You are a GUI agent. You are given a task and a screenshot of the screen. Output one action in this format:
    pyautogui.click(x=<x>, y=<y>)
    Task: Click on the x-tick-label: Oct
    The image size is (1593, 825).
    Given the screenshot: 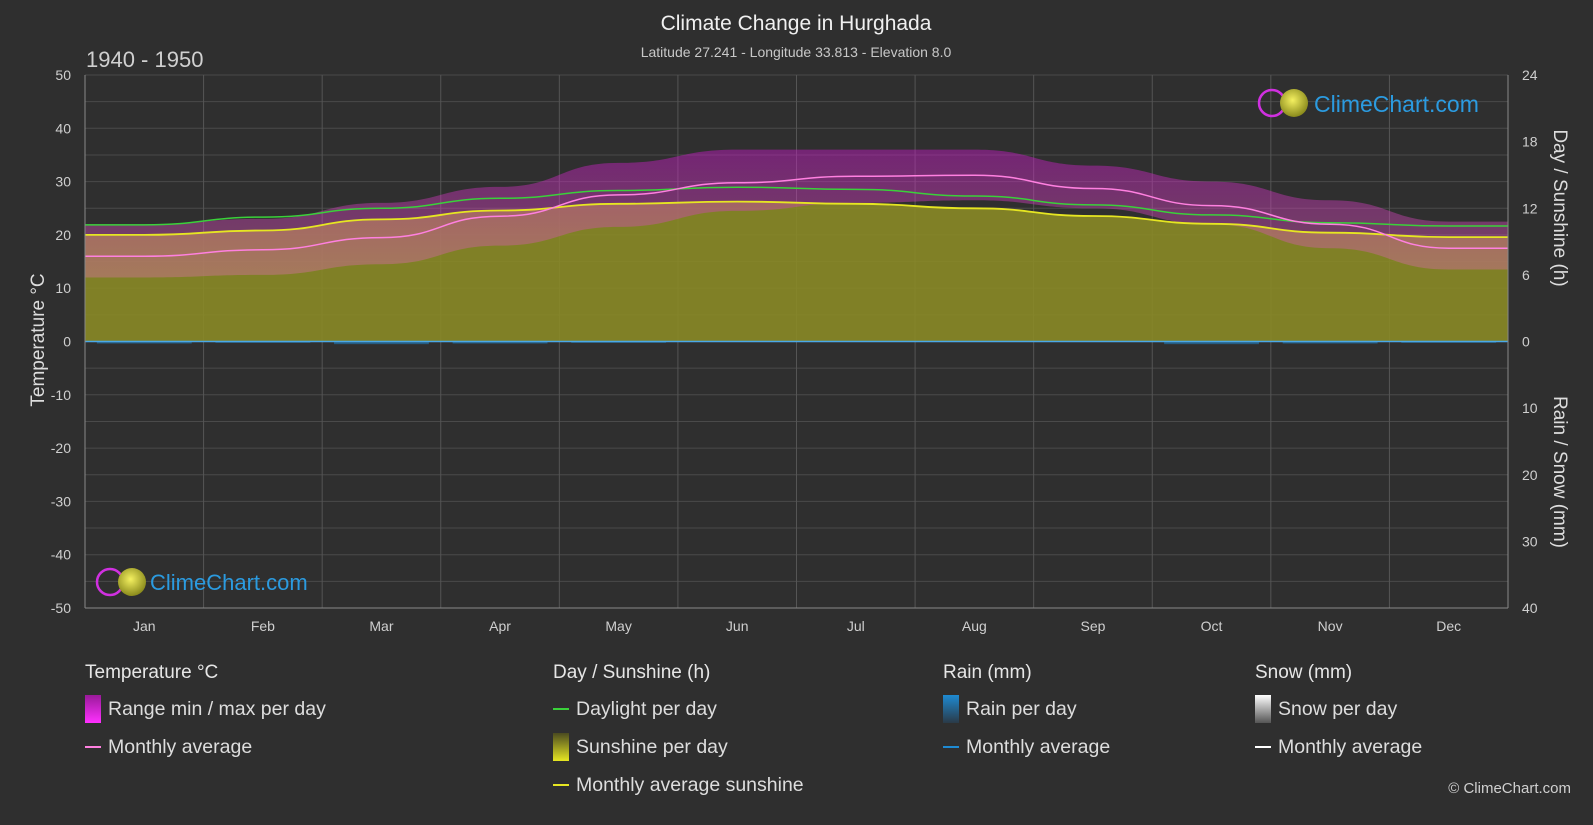 What is the action you would take?
    pyautogui.click(x=1212, y=626)
    